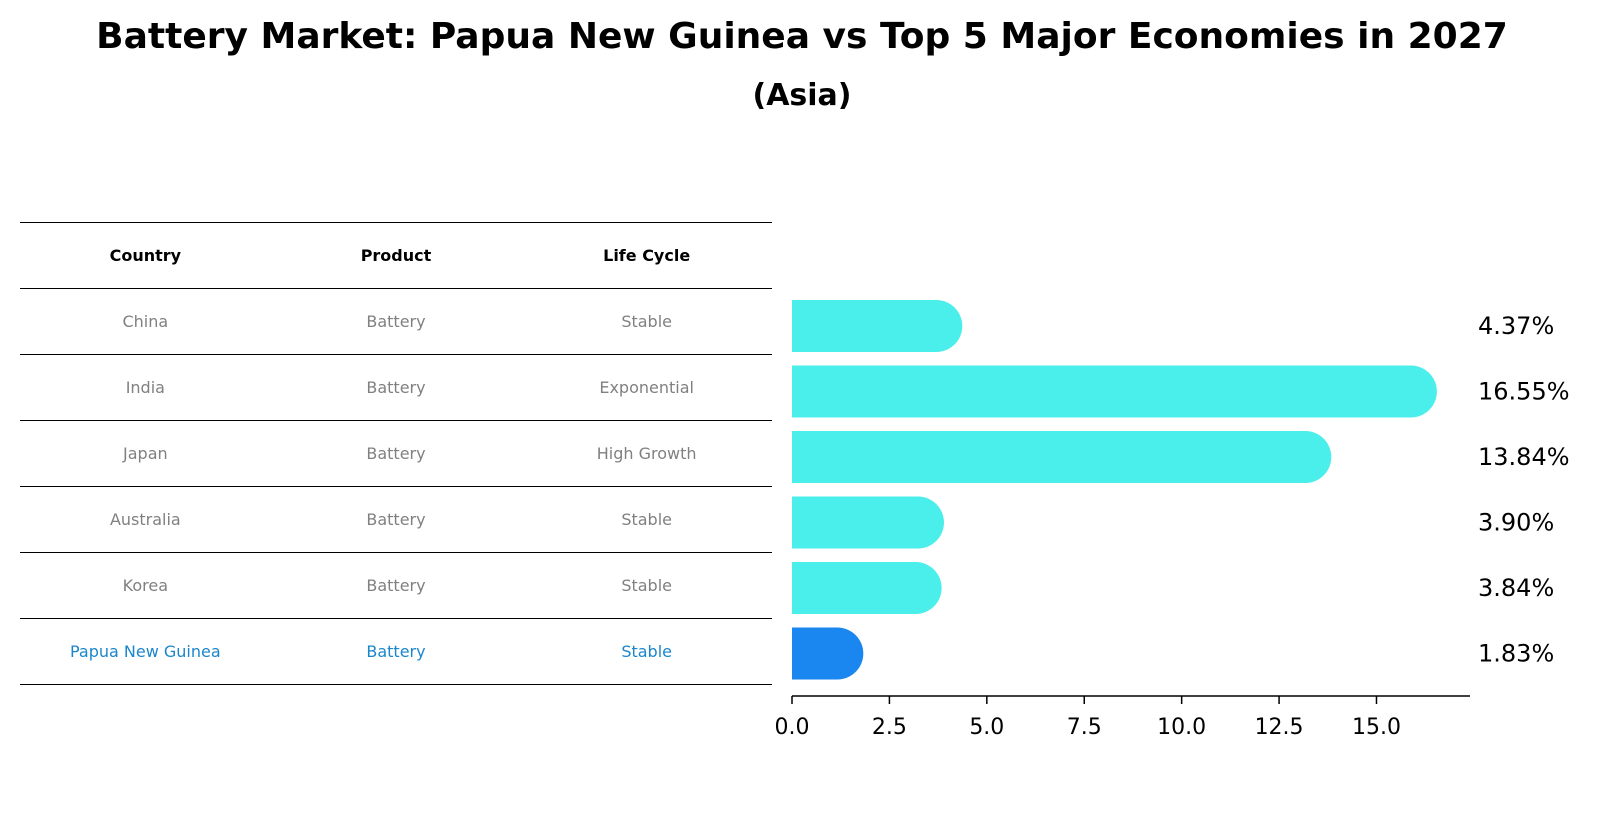 The image size is (1604, 823). I want to click on bar-papua-new-guinea, so click(828, 653).